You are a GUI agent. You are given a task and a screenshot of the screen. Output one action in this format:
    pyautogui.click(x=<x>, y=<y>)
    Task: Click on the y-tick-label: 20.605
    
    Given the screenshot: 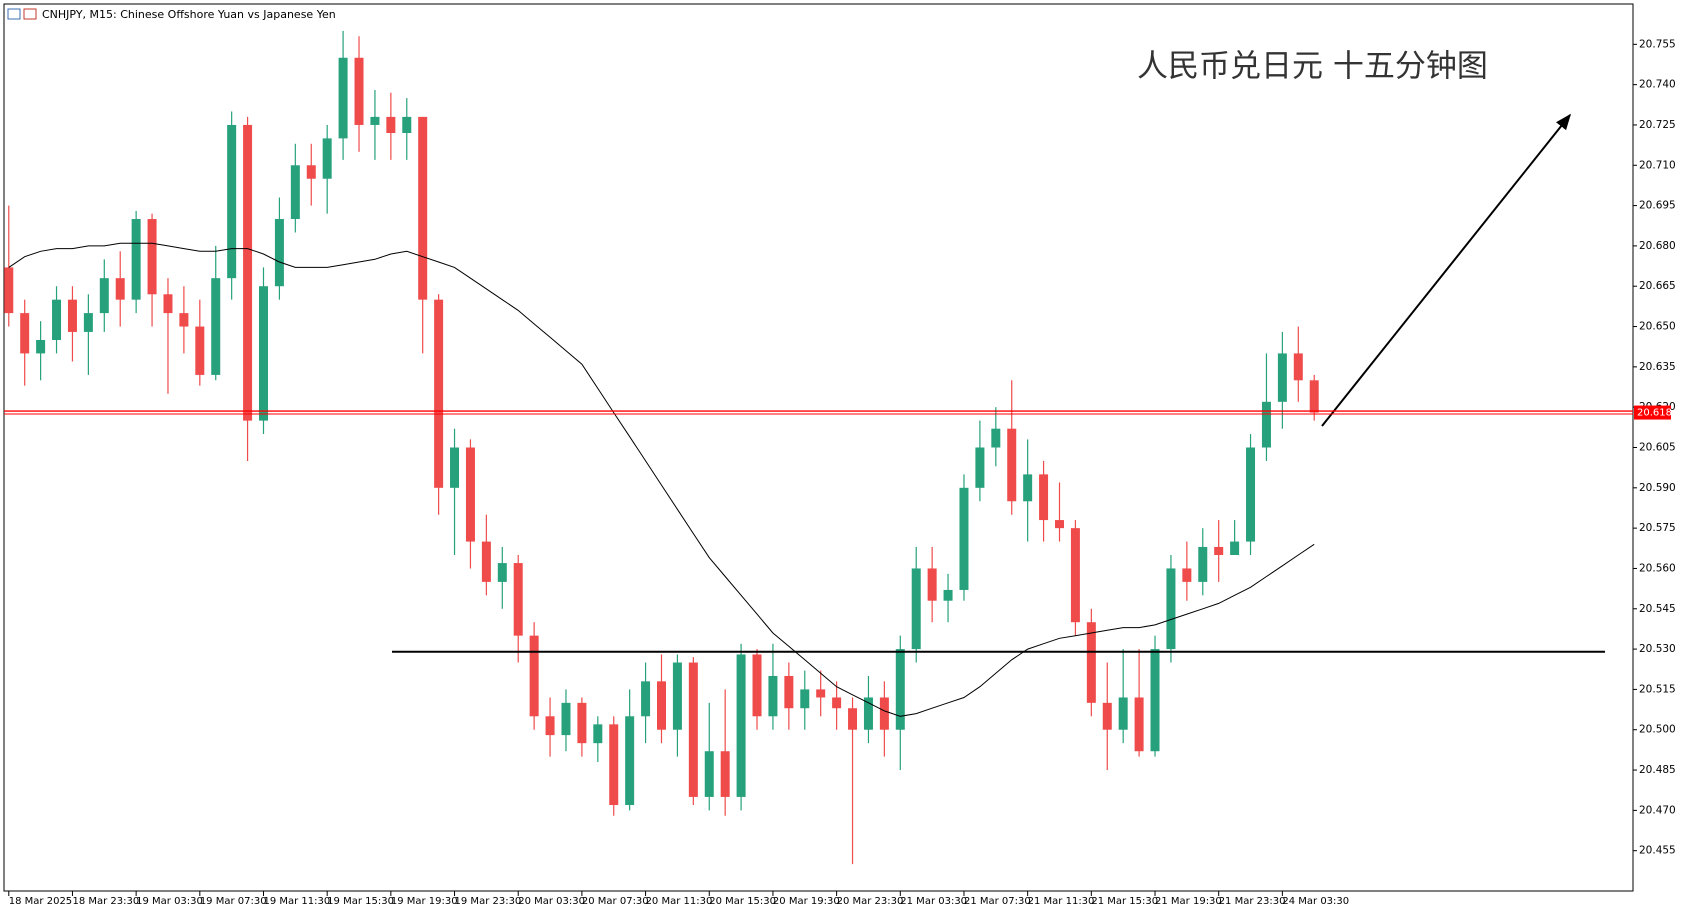 What is the action you would take?
    pyautogui.click(x=1657, y=448)
    